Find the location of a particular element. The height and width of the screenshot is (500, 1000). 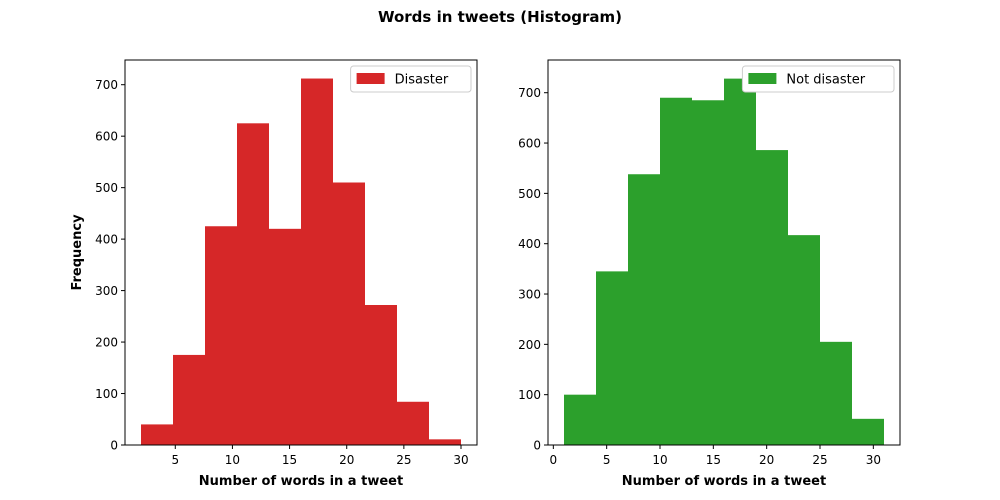

legend-label: Disaster is located at coordinates (422, 80).